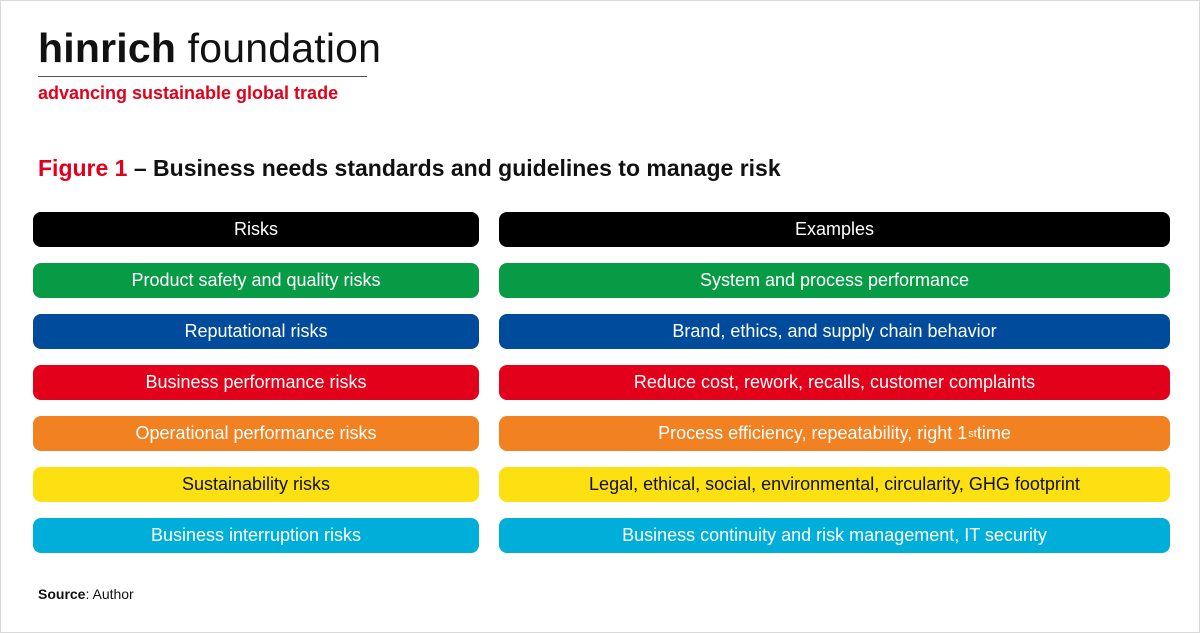 The width and height of the screenshot is (1200, 633). Describe the element at coordinates (834, 229) in the screenshot. I see `examples-header: Examples` at that location.